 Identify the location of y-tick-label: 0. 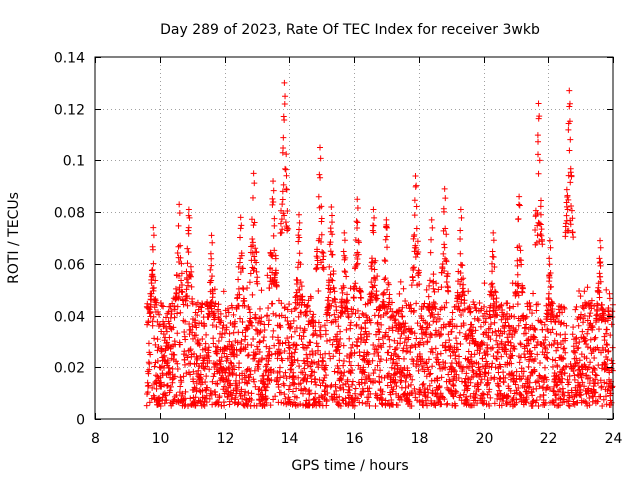
(80, 421).